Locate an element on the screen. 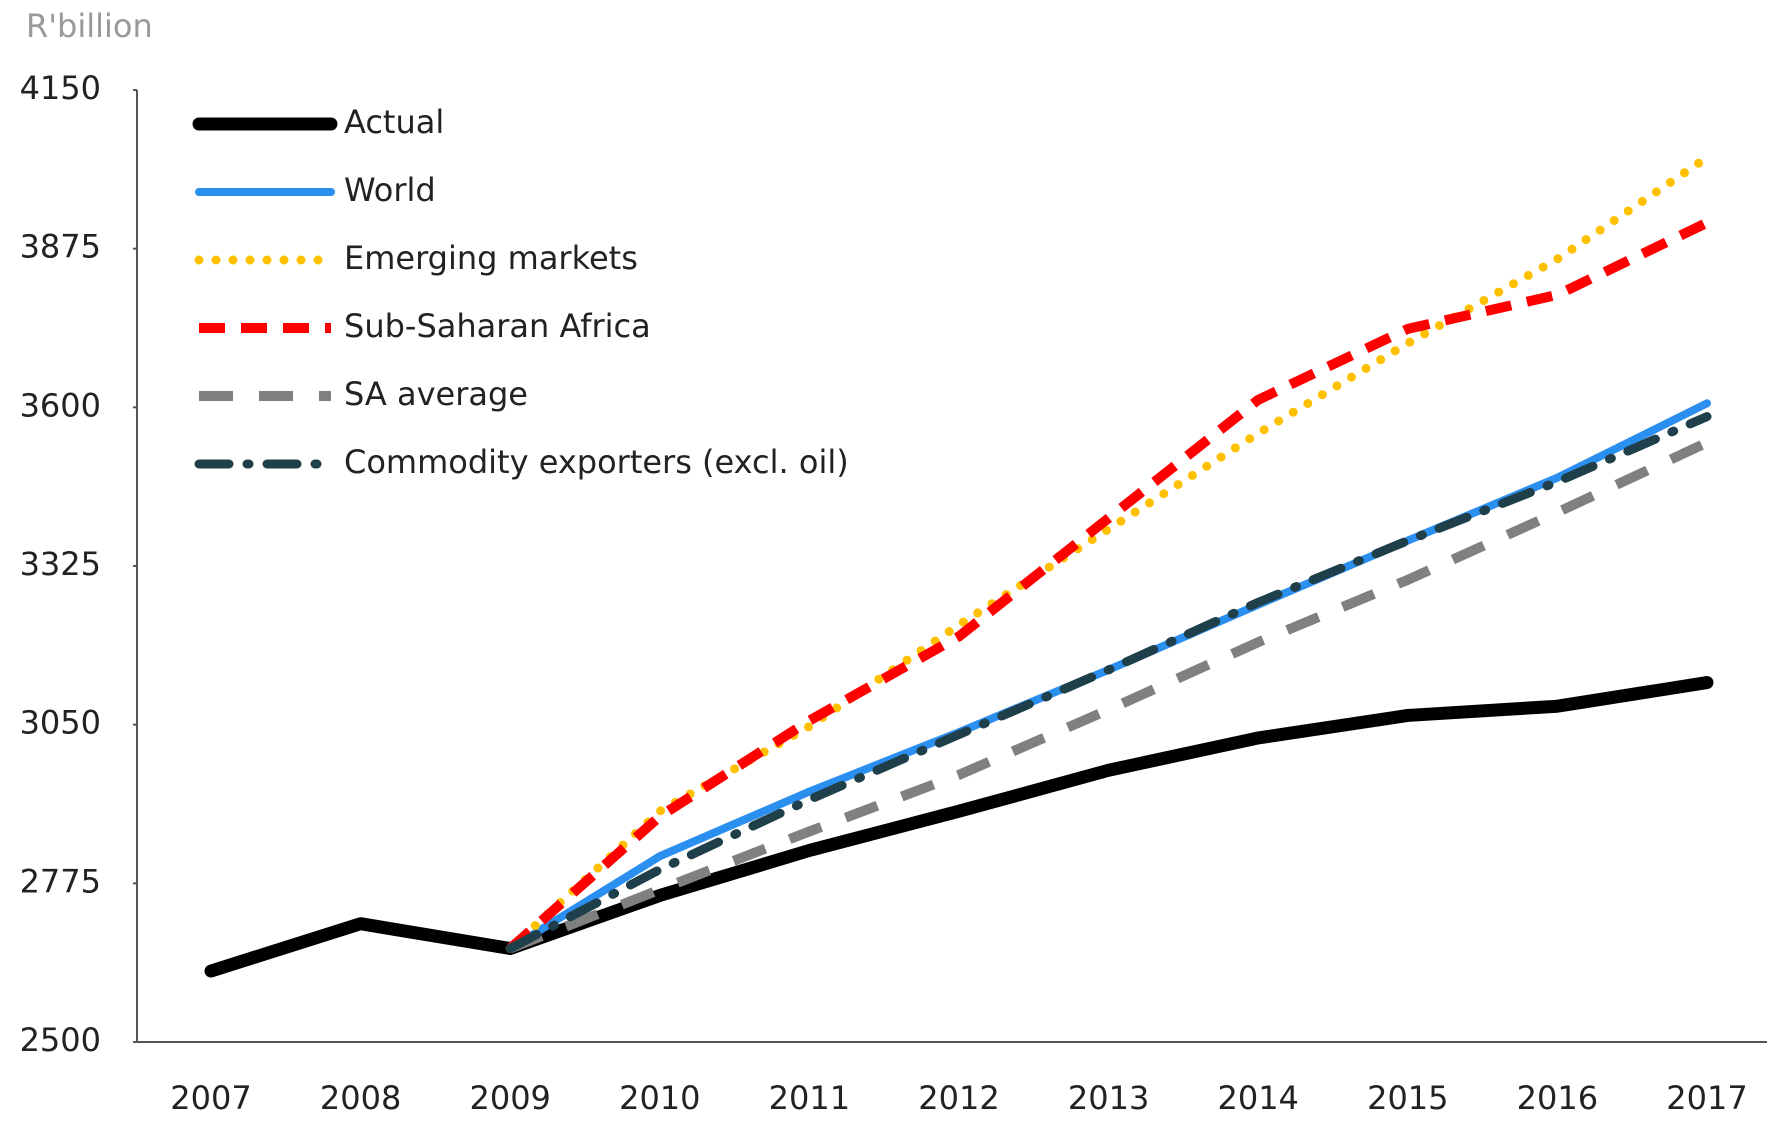 The width and height of the screenshot is (1767, 1121). legend-label: World is located at coordinates (390, 190).